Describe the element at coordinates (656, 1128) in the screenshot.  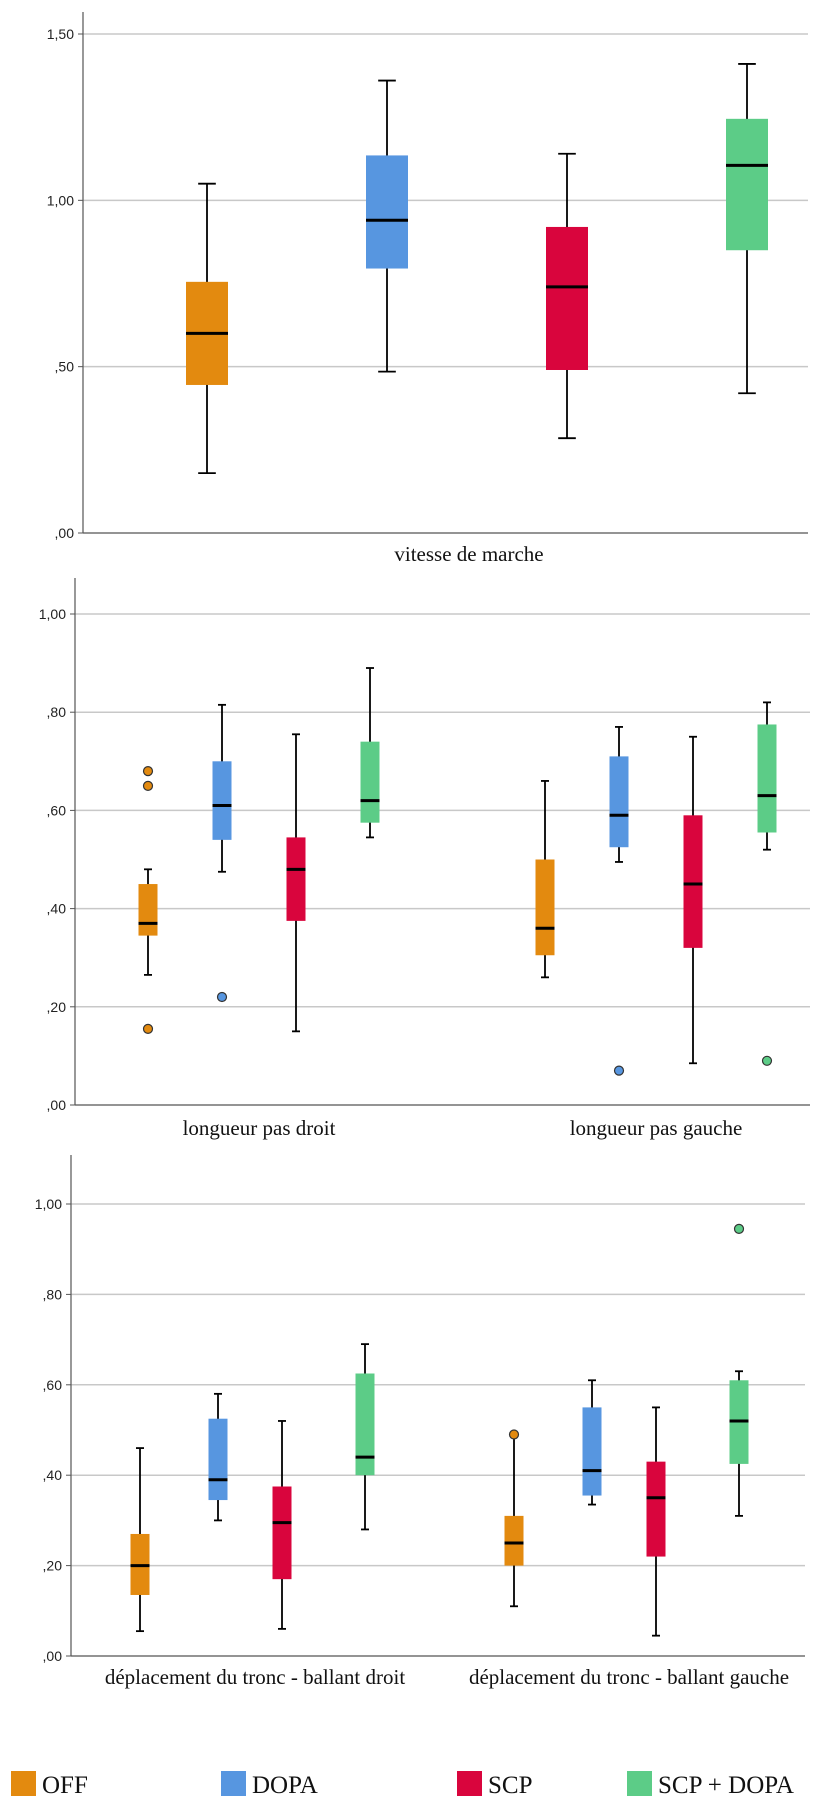
I see `category-label: longueur pas gauche` at that location.